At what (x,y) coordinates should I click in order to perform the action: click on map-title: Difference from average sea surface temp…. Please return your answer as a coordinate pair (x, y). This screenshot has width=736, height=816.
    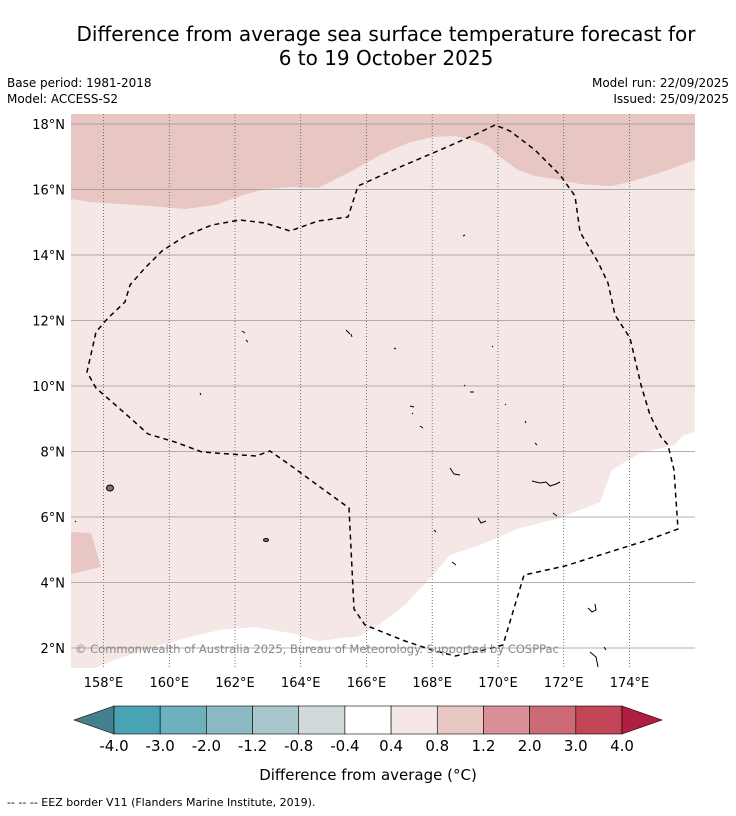
    Looking at the image, I should click on (368, 46).